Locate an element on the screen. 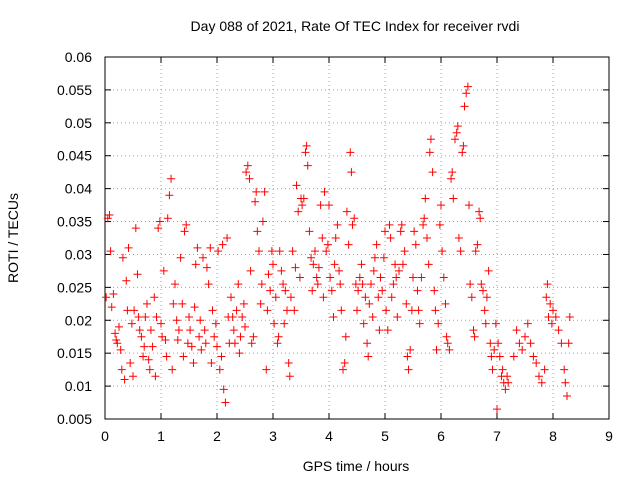 The height and width of the screenshot is (480, 640). y-tick-label: 0.02 is located at coordinates (78, 320).